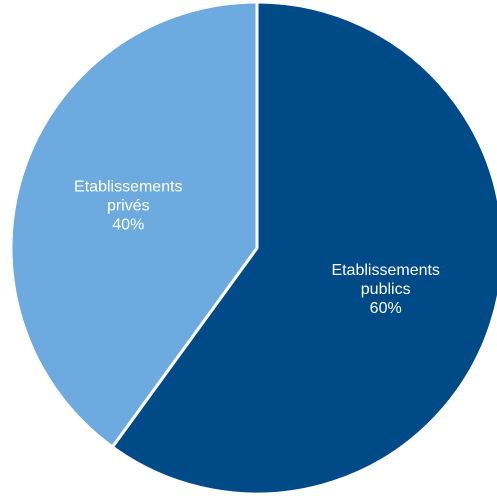 The image size is (497, 496). I want to click on pie-slice-label-line: 40%, so click(128, 224).